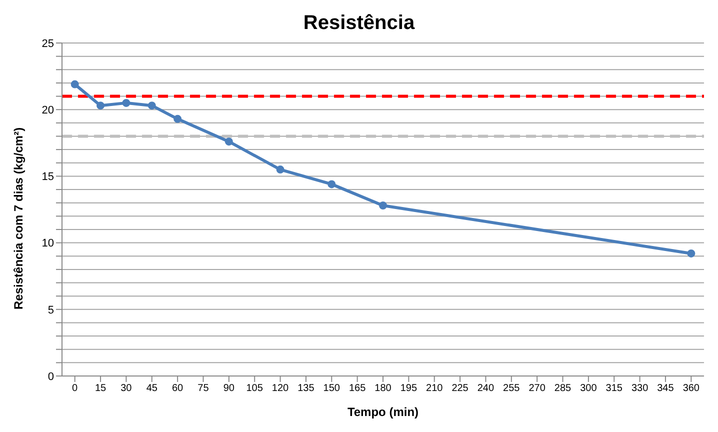  Describe the element at coordinates (48, 44) in the screenshot. I see `y-tick-label: 25` at that location.